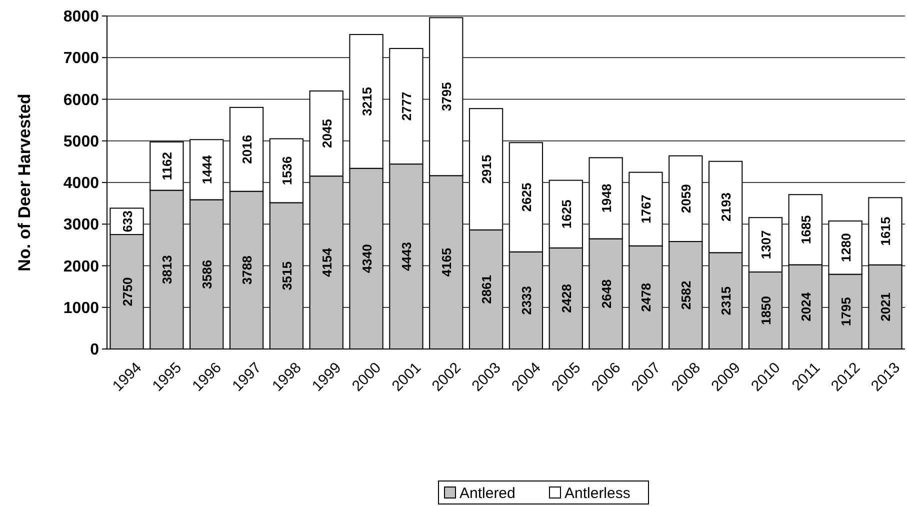 This screenshot has height=506, width=907. What do you see at coordinates (606, 198) in the screenshot?
I see `data-label: 1948` at bounding box center [606, 198].